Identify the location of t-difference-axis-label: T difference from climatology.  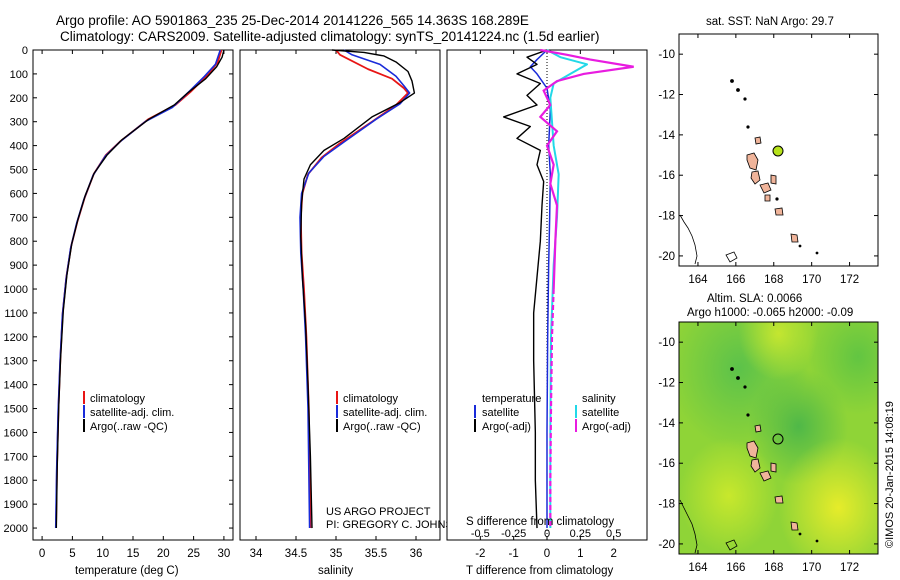
(539, 571).